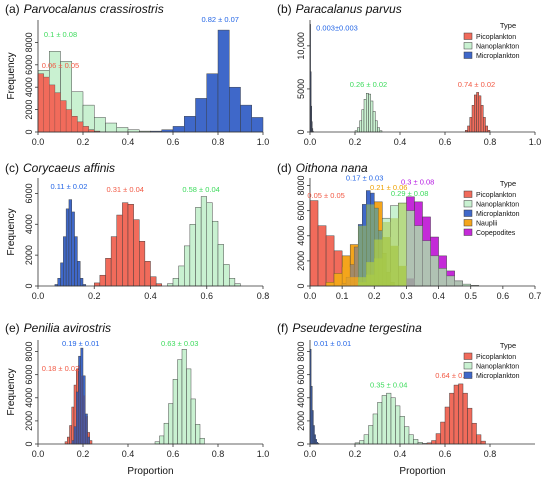 The image size is (550, 485). Describe the element at coordinates (310, 296) in the screenshot. I see `x-tick-label: 0.0` at that location.